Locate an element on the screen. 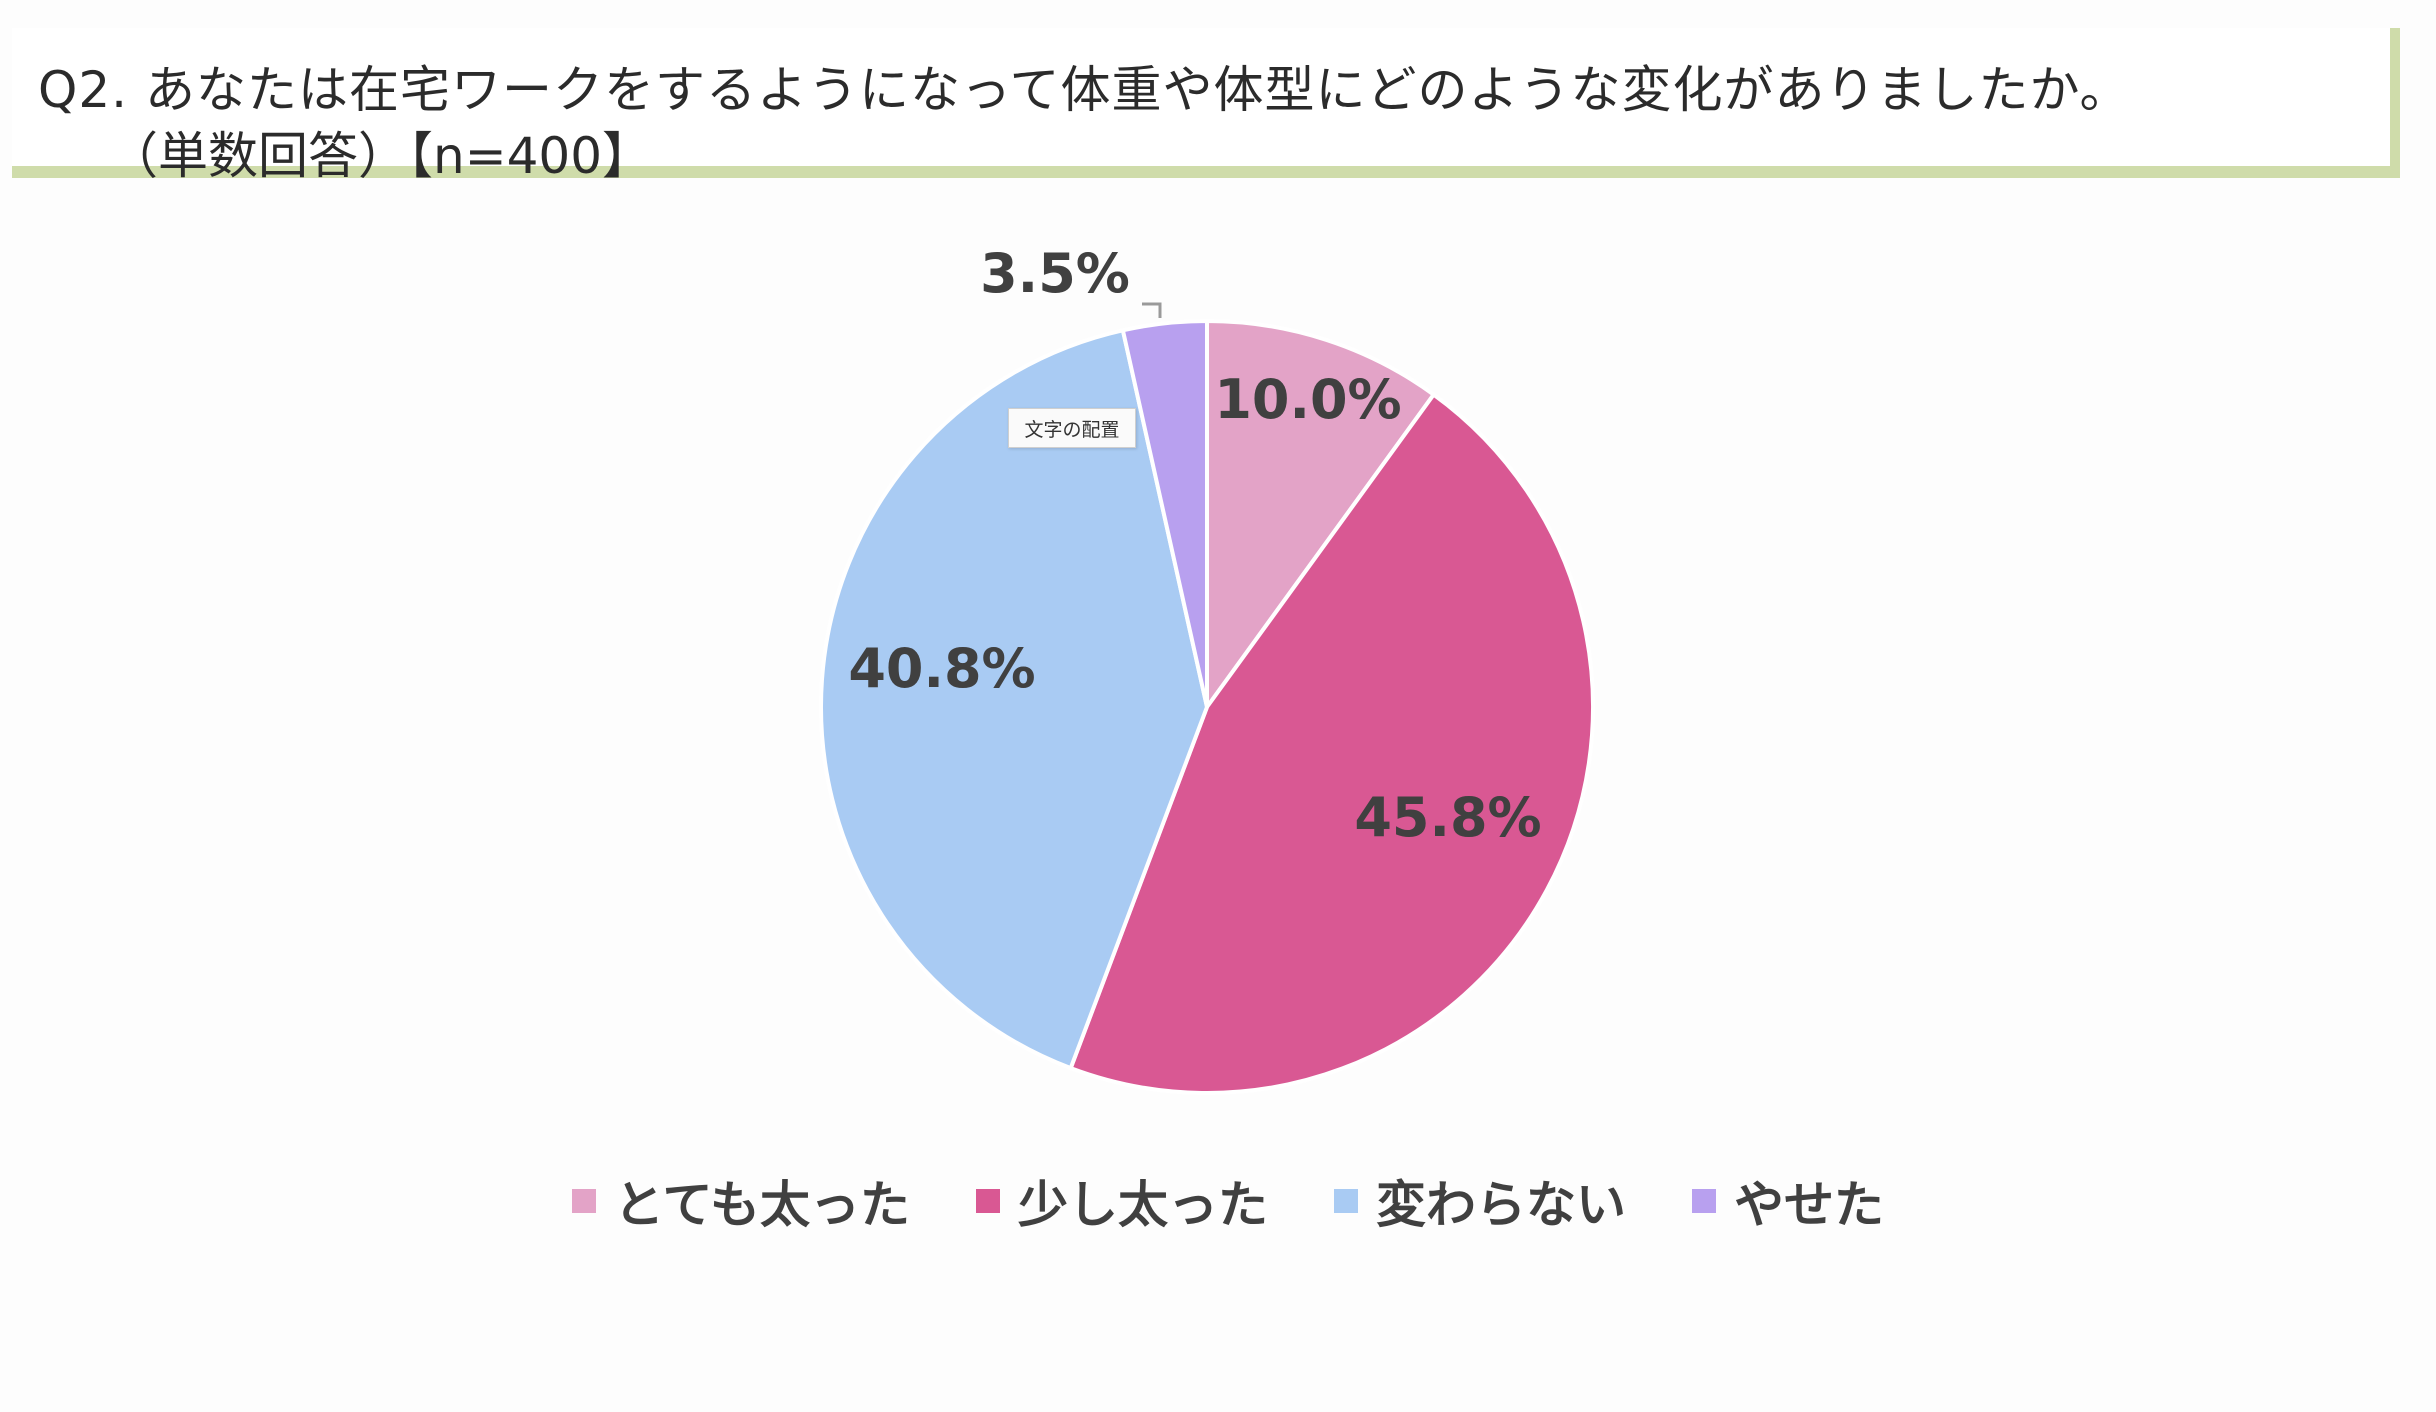 Image resolution: width=2436 pixels, height=1412 pixels. legend-item: とても太った is located at coordinates (741, 1201).